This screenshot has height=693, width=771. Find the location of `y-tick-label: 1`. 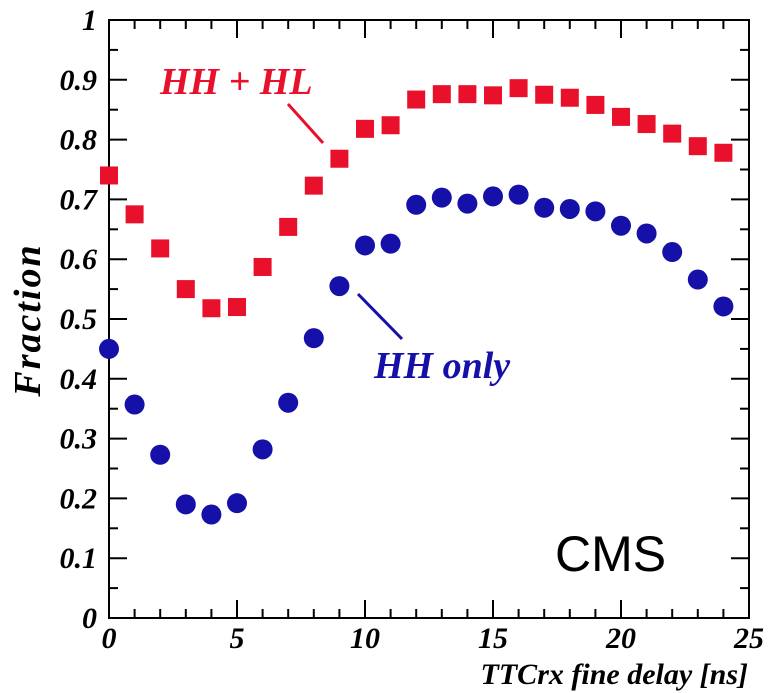

y-tick-label: 1 is located at coordinates (89, 20).